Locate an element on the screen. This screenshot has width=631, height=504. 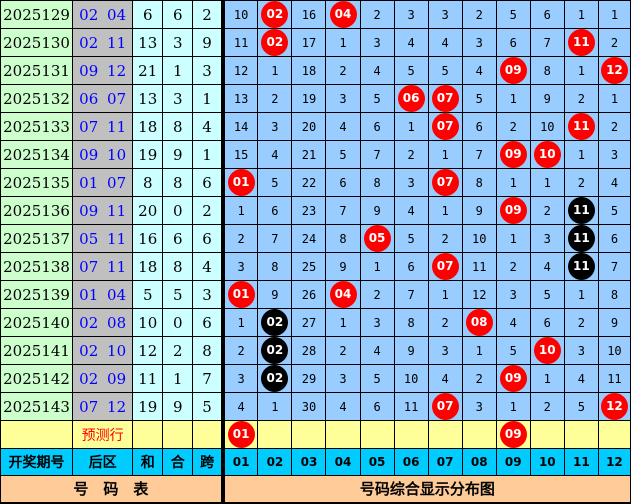
prediction-cell is located at coordinates (581, 434).